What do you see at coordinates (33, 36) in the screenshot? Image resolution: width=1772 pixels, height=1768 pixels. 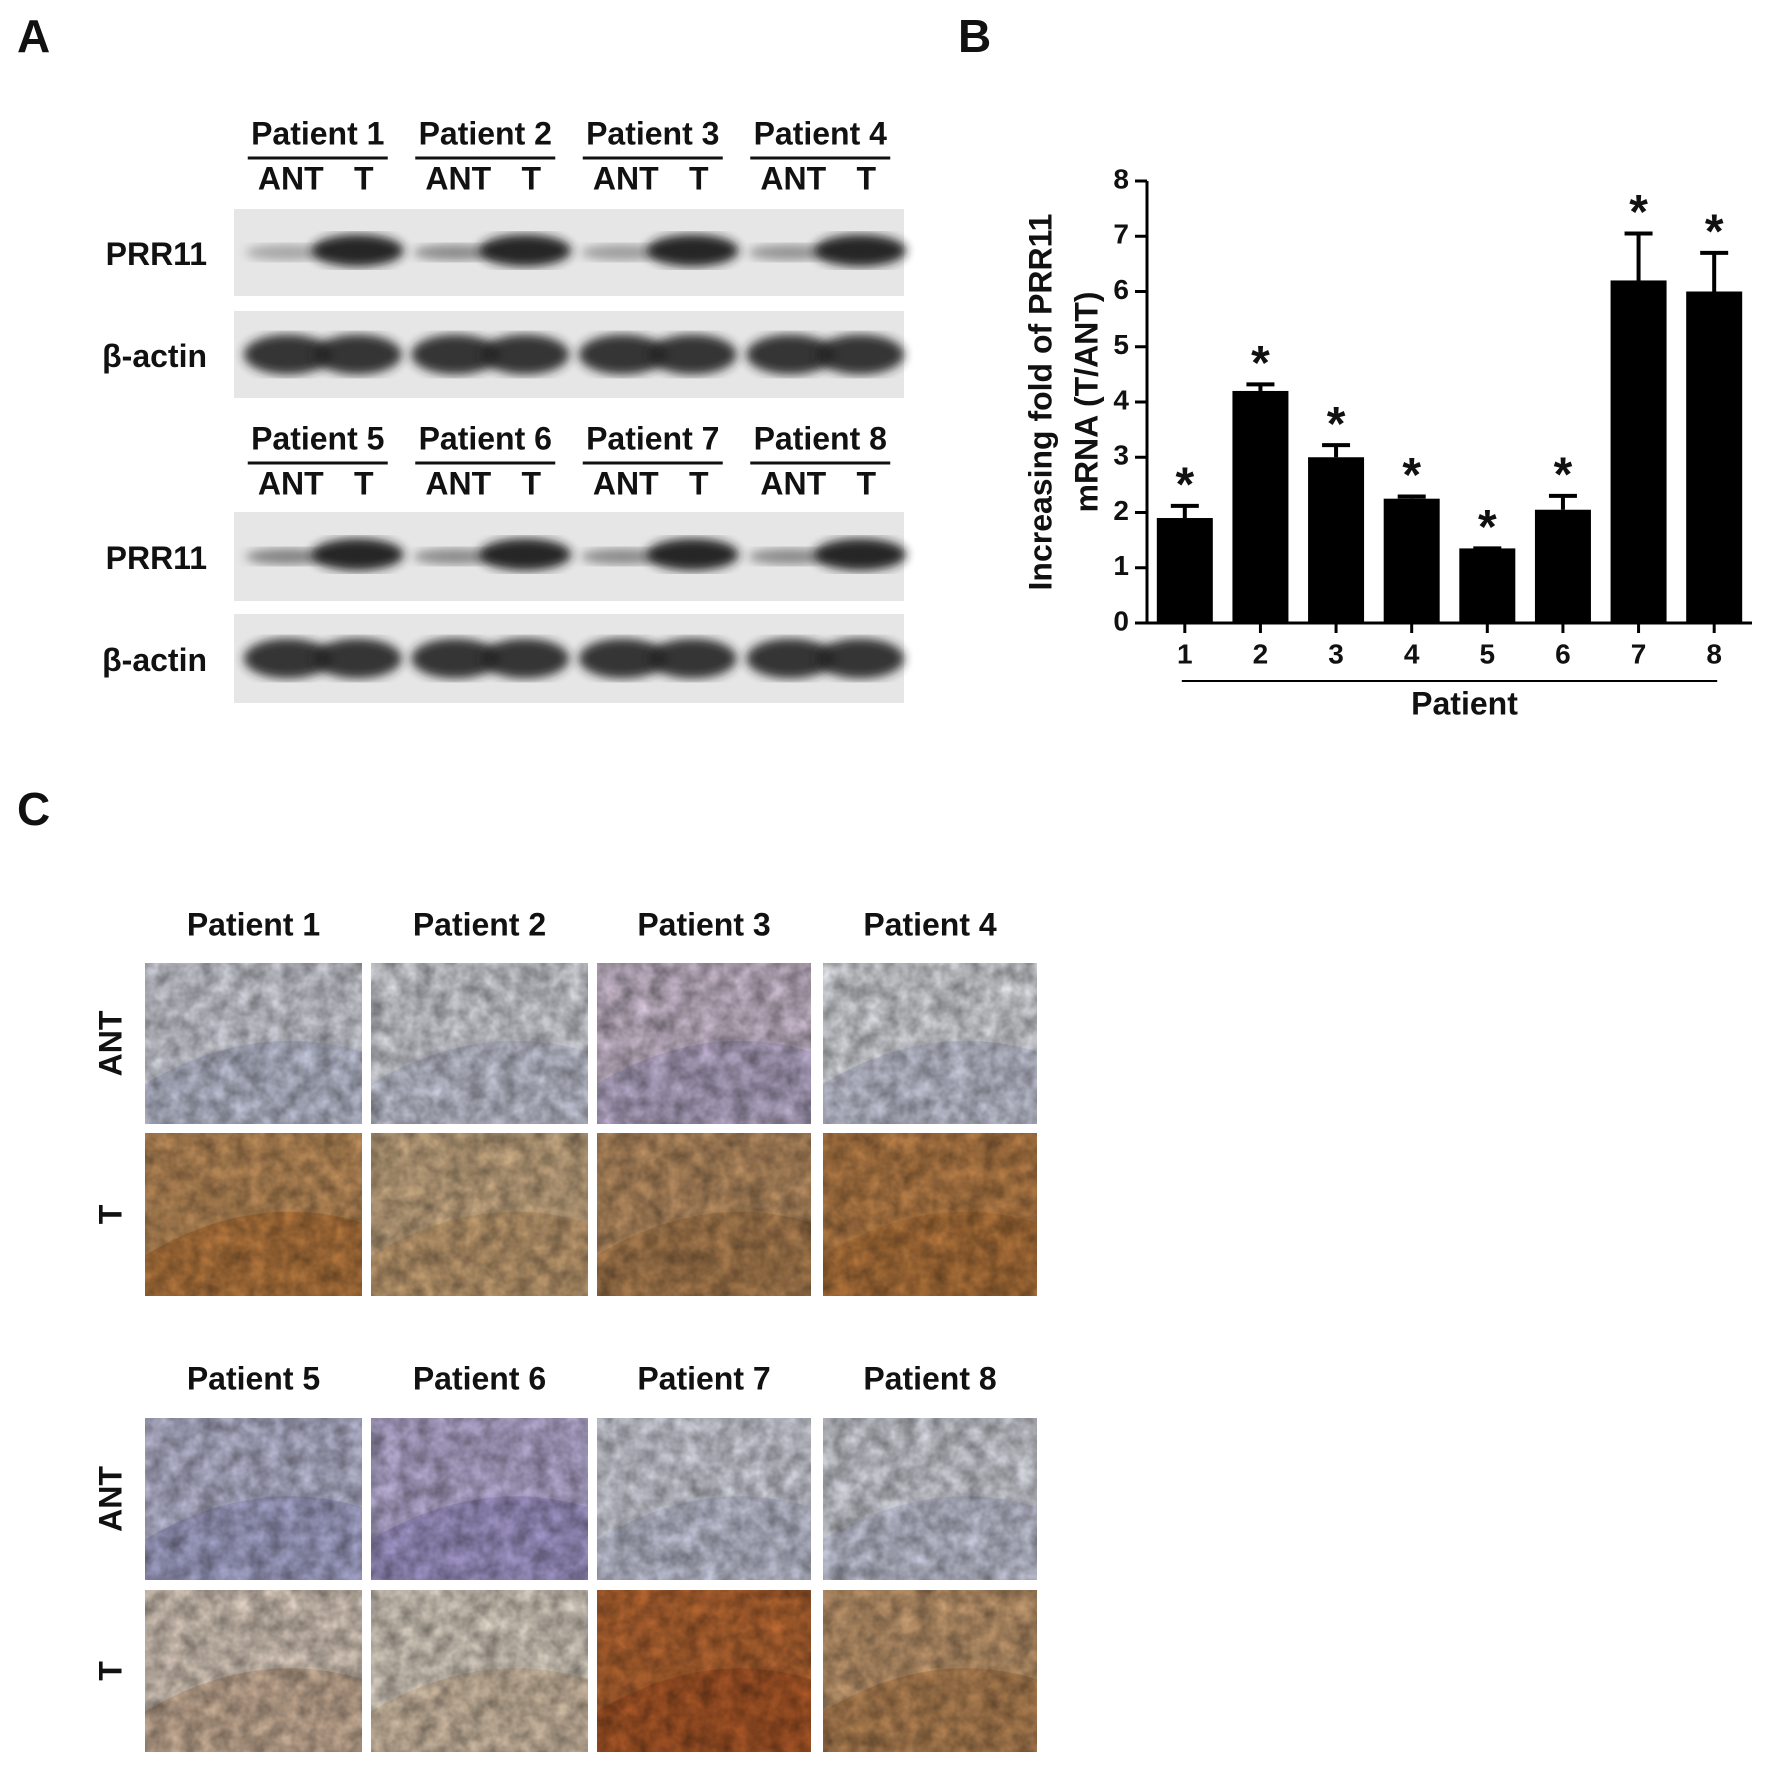 I see `panel-label: A` at bounding box center [33, 36].